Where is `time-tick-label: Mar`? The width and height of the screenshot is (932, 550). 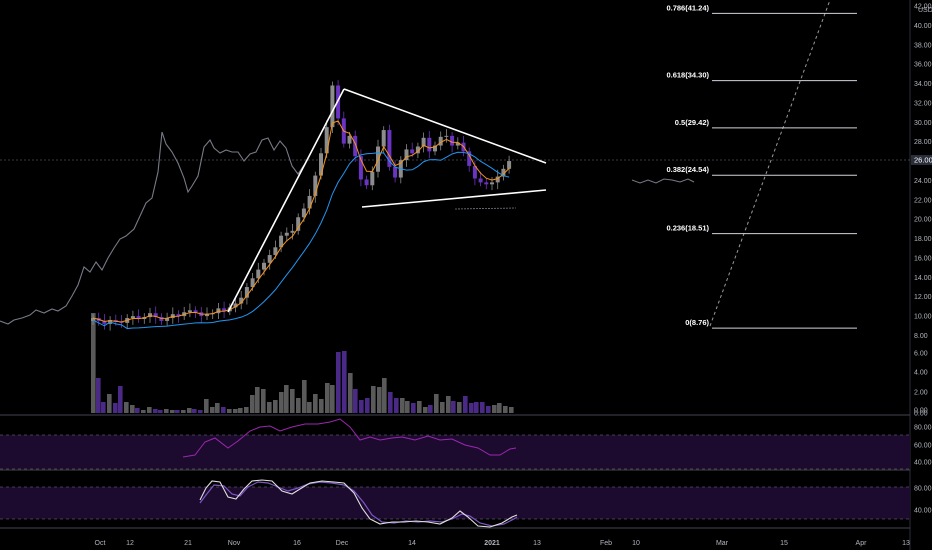
time-tick-label: Mar is located at coordinates (722, 543).